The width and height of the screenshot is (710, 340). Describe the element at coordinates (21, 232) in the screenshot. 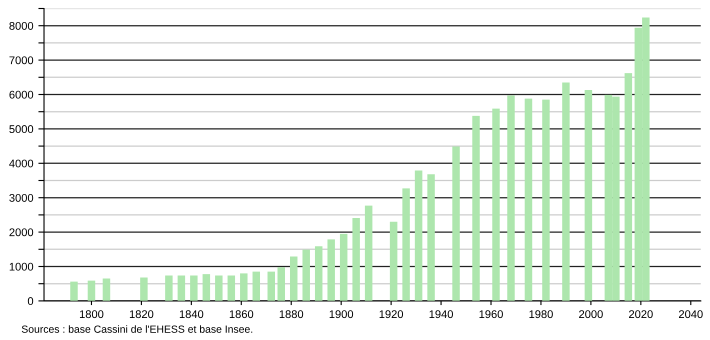

I see `y-tick-label: 2000` at that location.